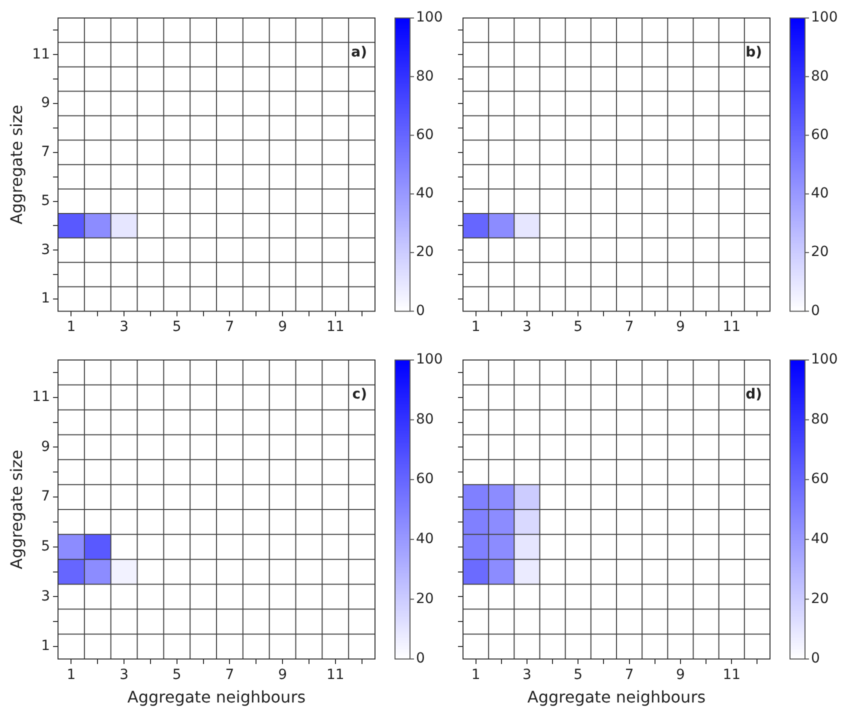 The width and height of the screenshot is (847, 716). Describe the element at coordinates (359, 52) in the screenshot. I see `annotation: a)` at that location.